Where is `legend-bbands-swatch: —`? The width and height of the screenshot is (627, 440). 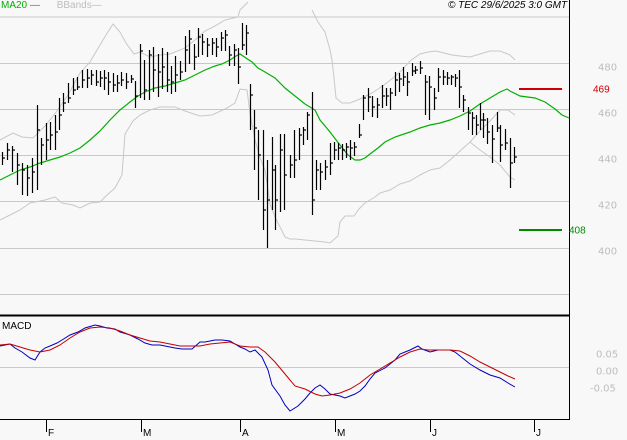 legend-bbands-swatch: — is located at coordinates (96, 5).